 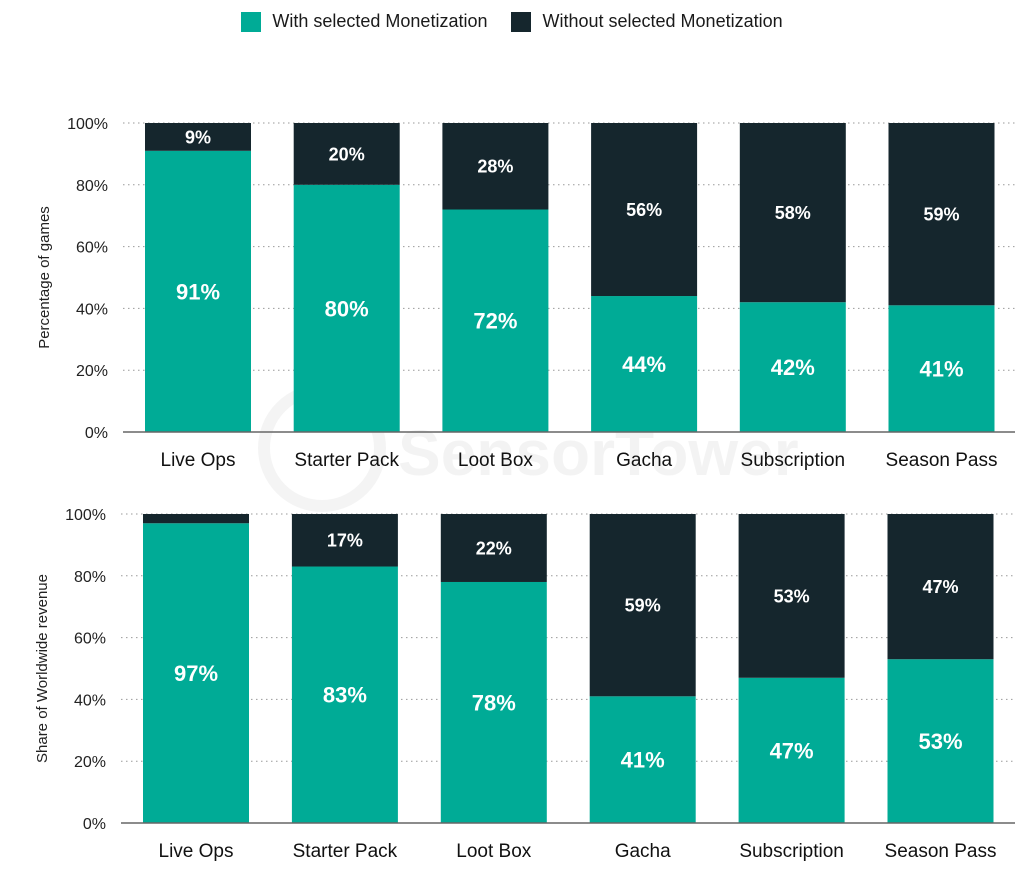 I want to click on bar-value-label: 28%, so click(x=495, y=167).